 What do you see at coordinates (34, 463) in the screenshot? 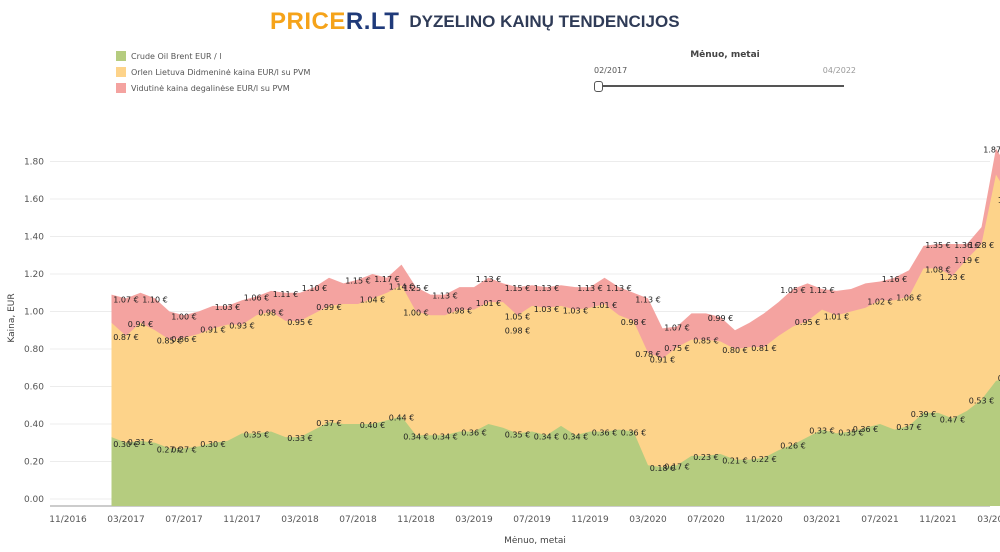
I see `y-tick-label: 0.20` at bounding box center [34, 463].